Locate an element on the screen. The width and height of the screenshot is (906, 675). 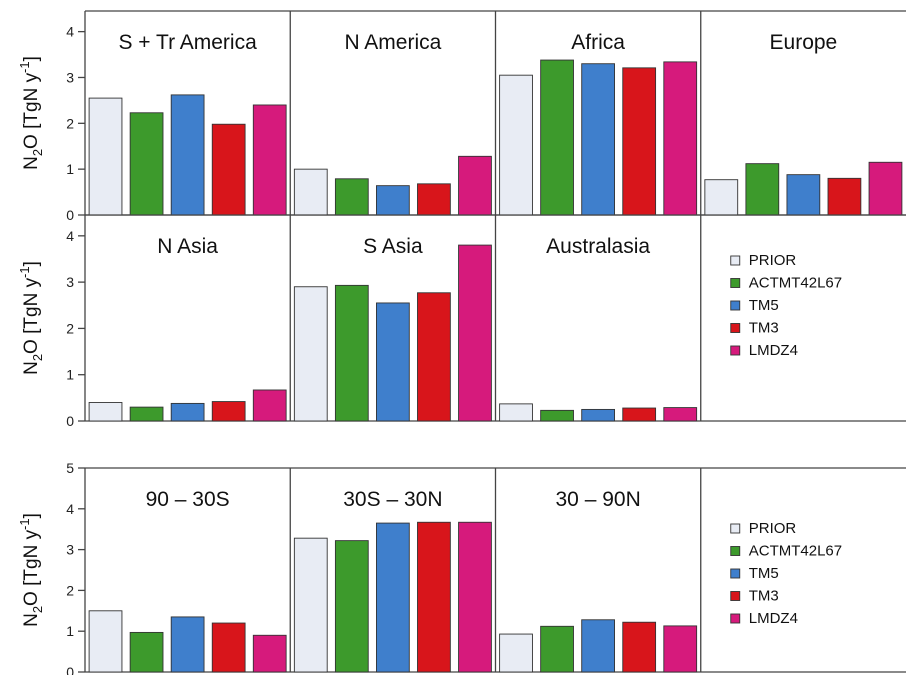
panel-2-1: 30S – 30N is located at coordinates (392, 580).